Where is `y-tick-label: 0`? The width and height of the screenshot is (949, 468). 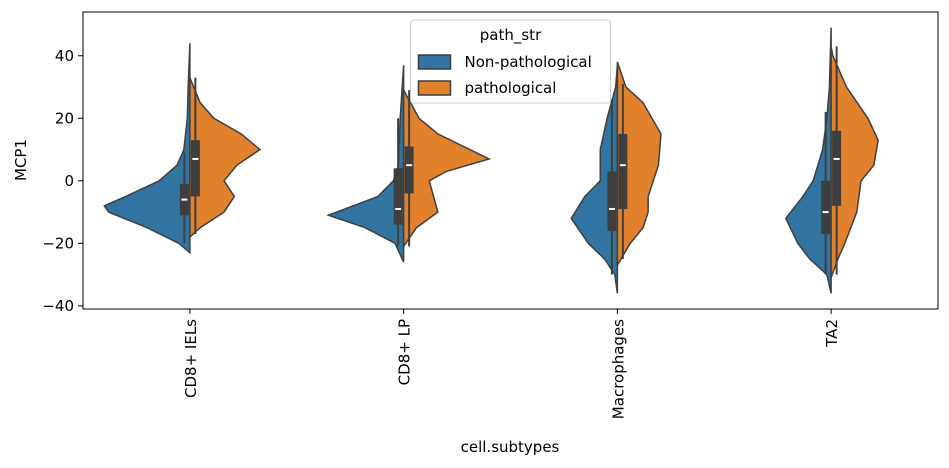
y-tick-label: 0 is located at coordinates (69, 181).